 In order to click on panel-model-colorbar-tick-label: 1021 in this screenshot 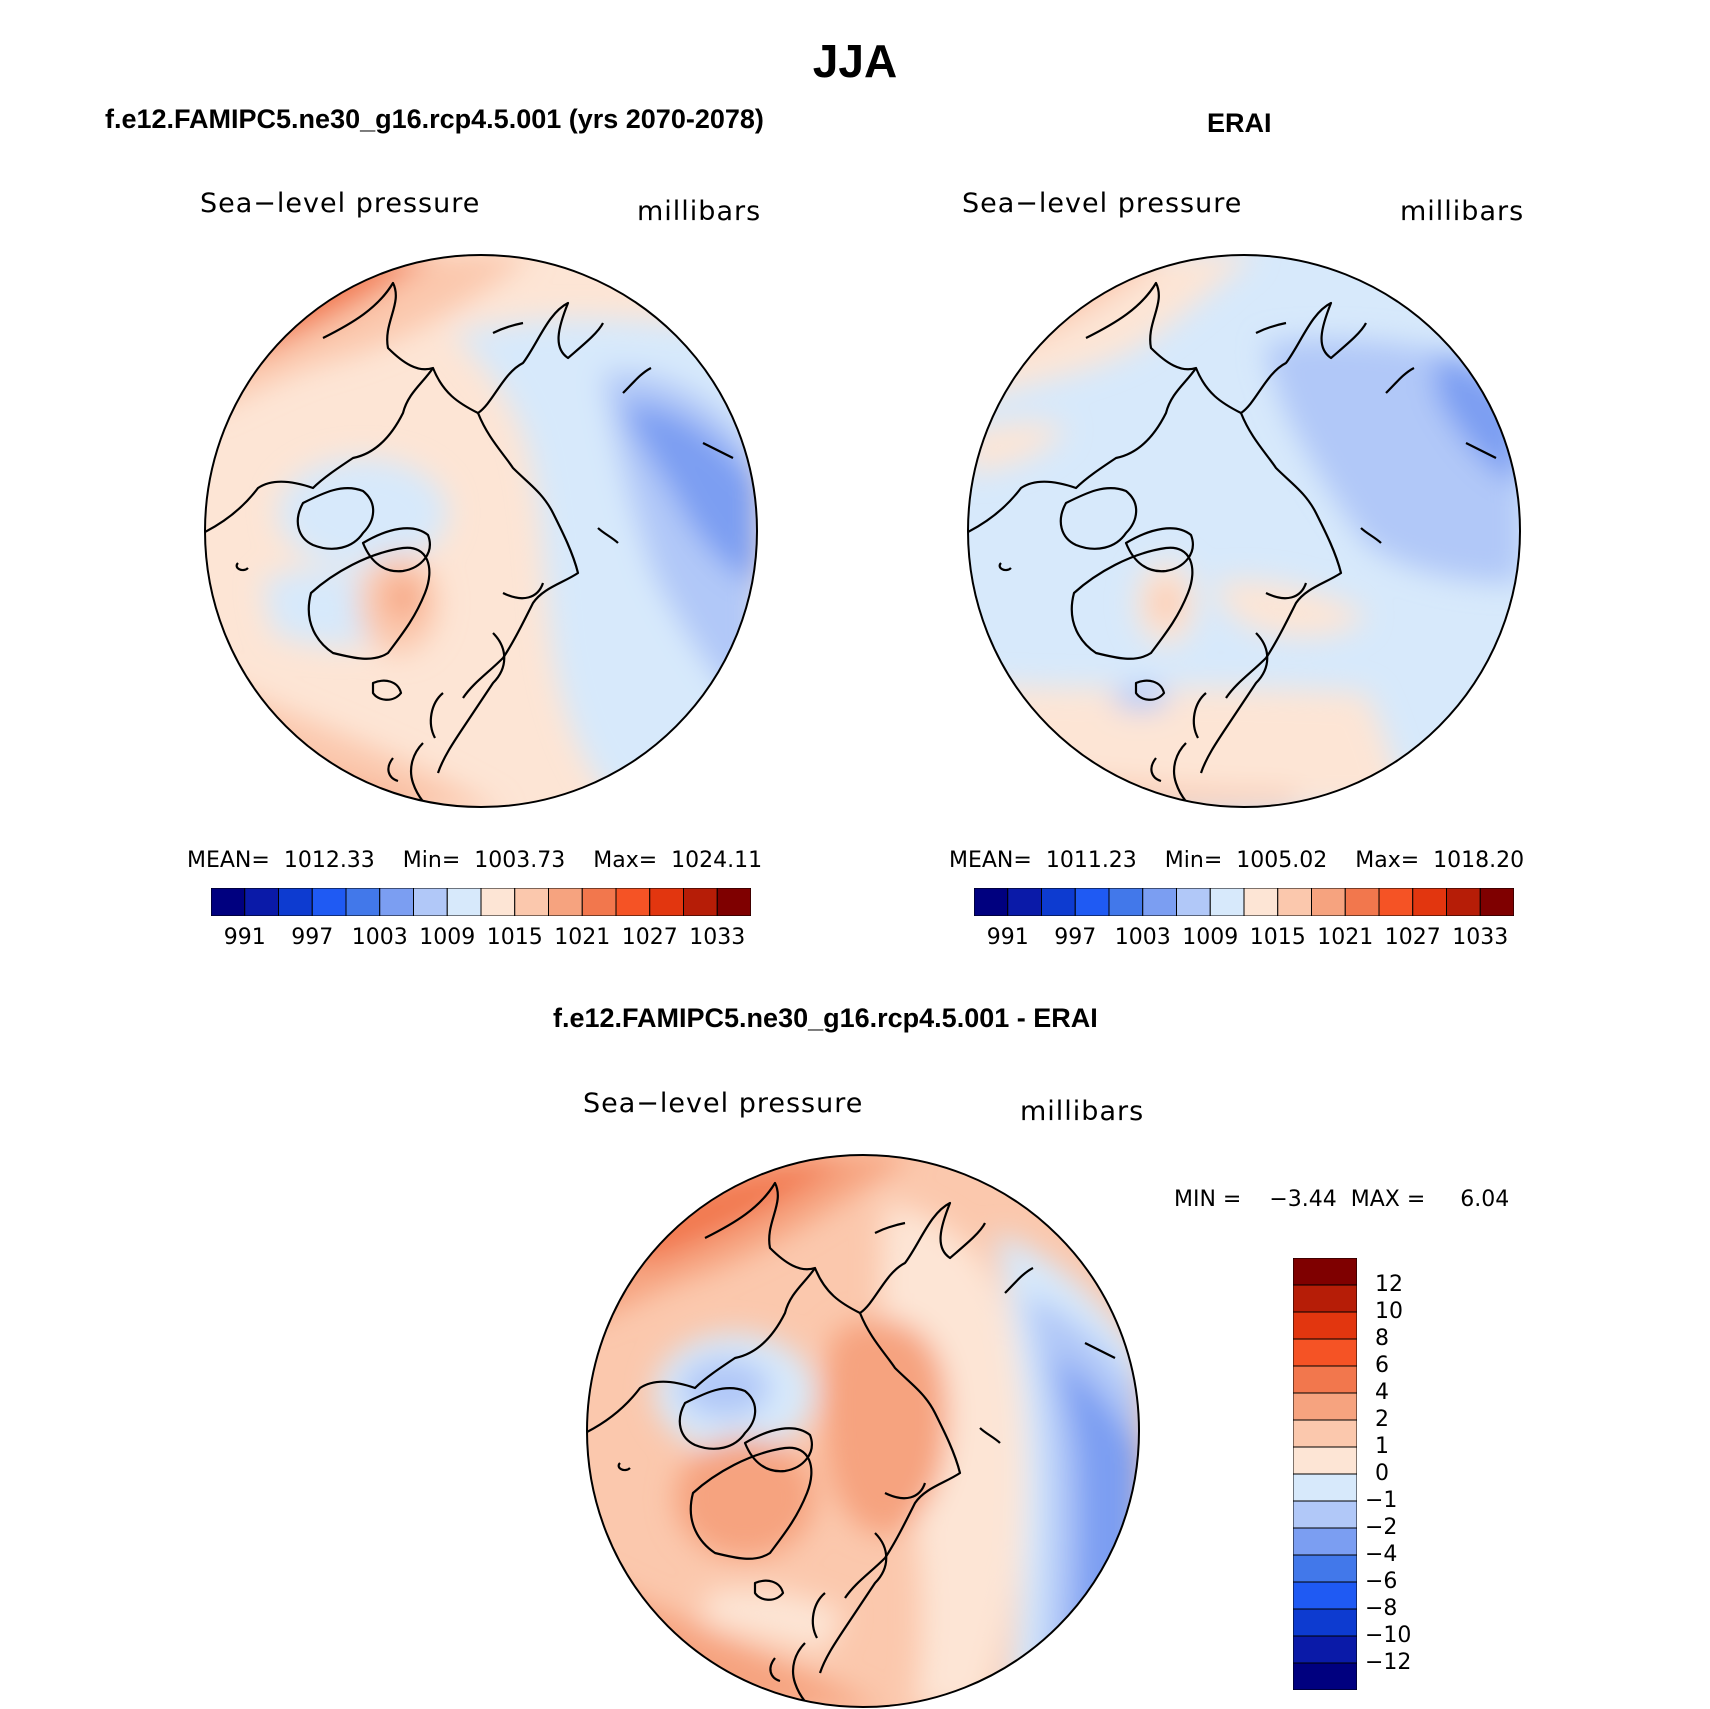, I will do `click(582, 937)`.